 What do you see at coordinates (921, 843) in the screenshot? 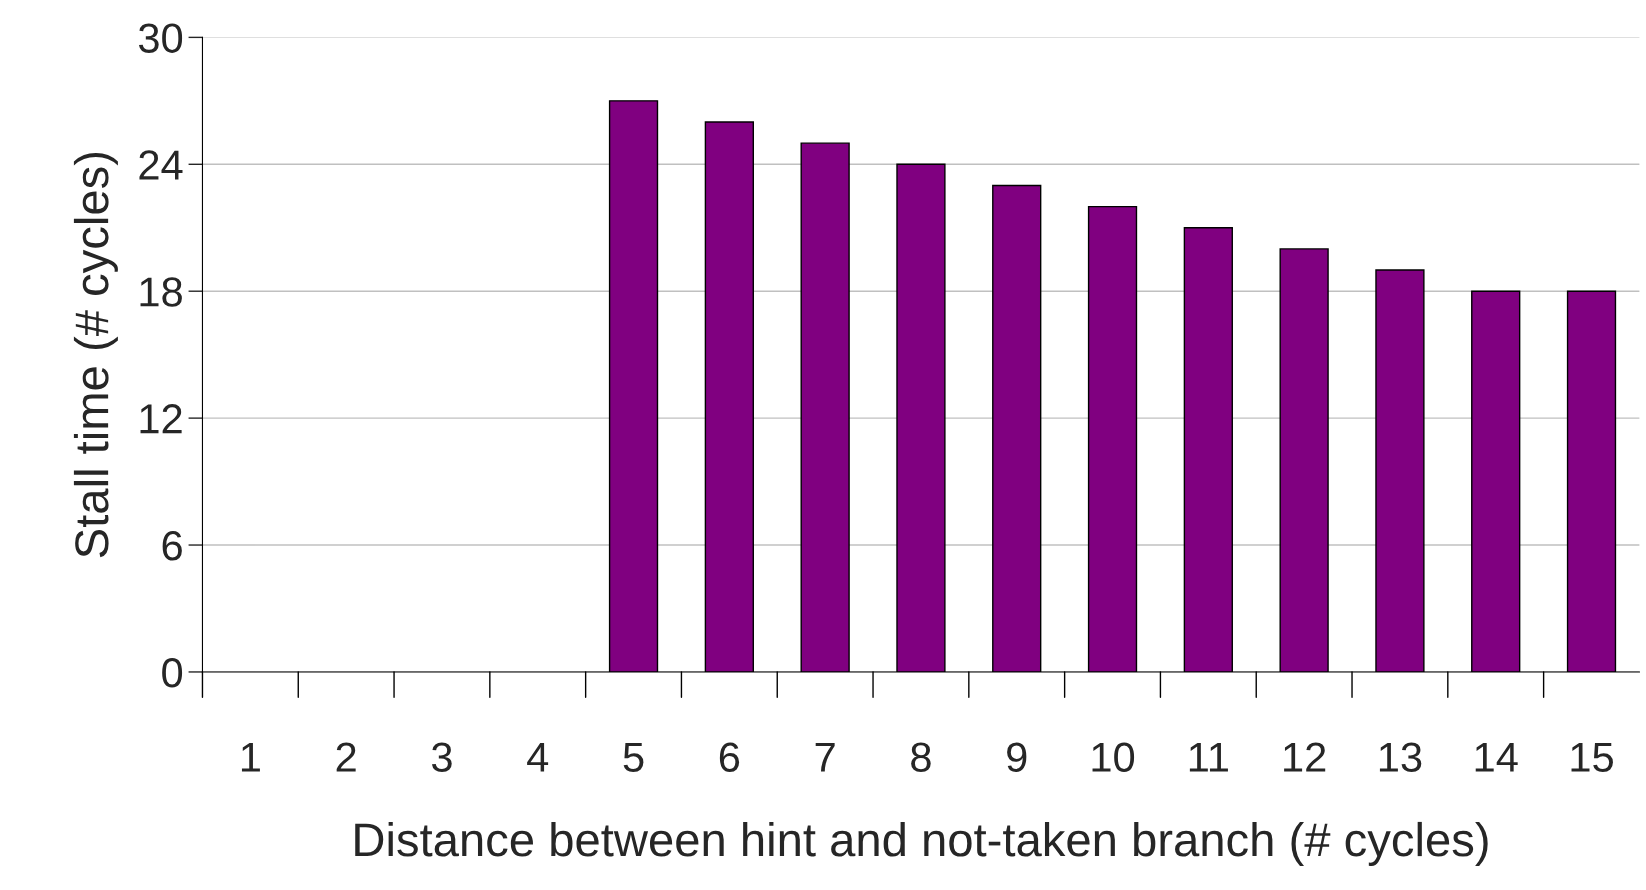
I see `x-axis-title: Distance between hint and not-taken branch (# cycles)` at bounding box center [921, 843].